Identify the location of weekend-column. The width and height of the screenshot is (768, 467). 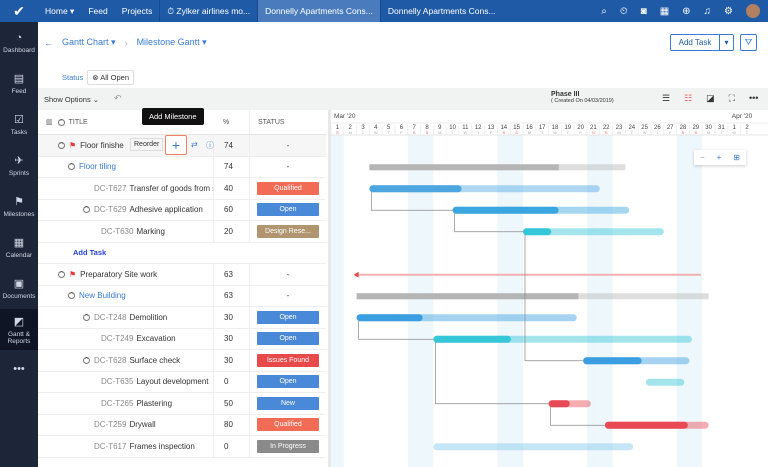
(683, 301).